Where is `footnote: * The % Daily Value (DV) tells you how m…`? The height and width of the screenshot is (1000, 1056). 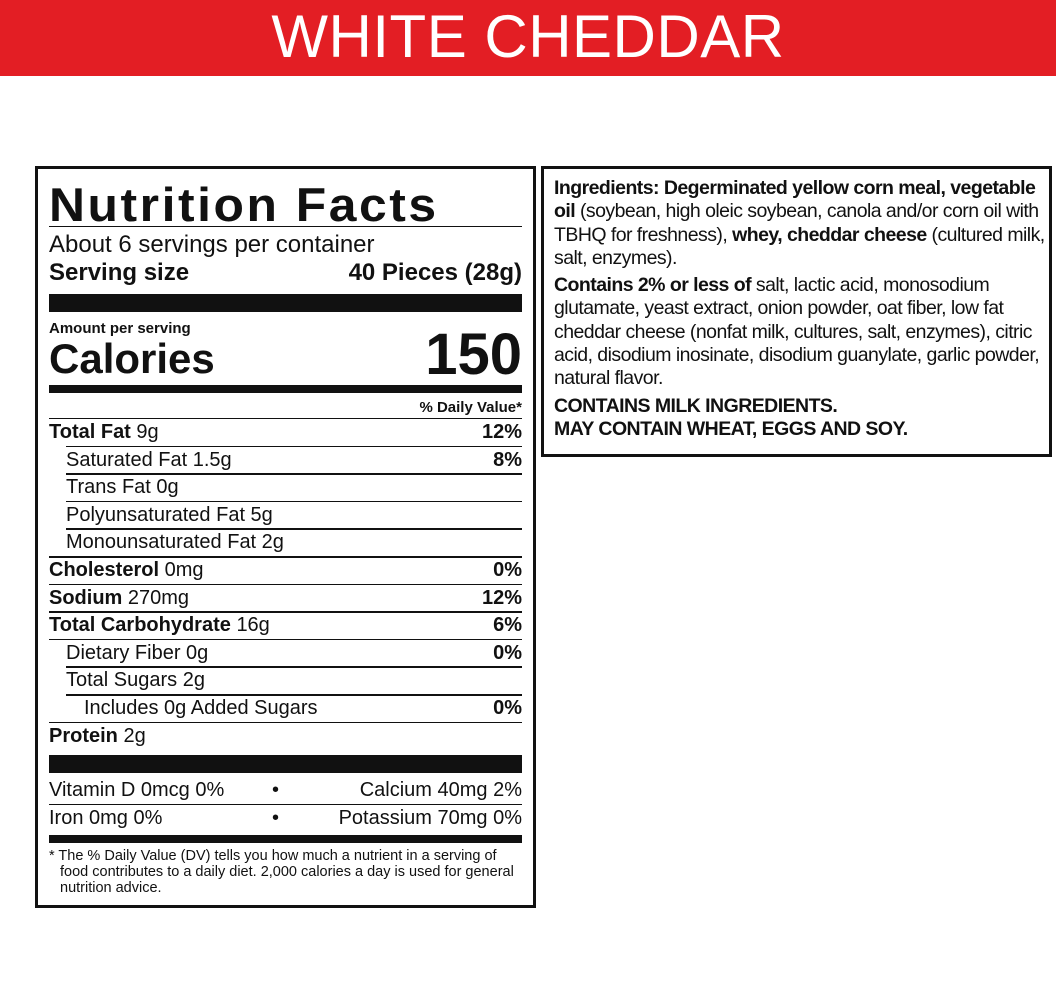 footnote: * The % Daily Value (DV) tells you how m… is located at coordinates (285, 872).